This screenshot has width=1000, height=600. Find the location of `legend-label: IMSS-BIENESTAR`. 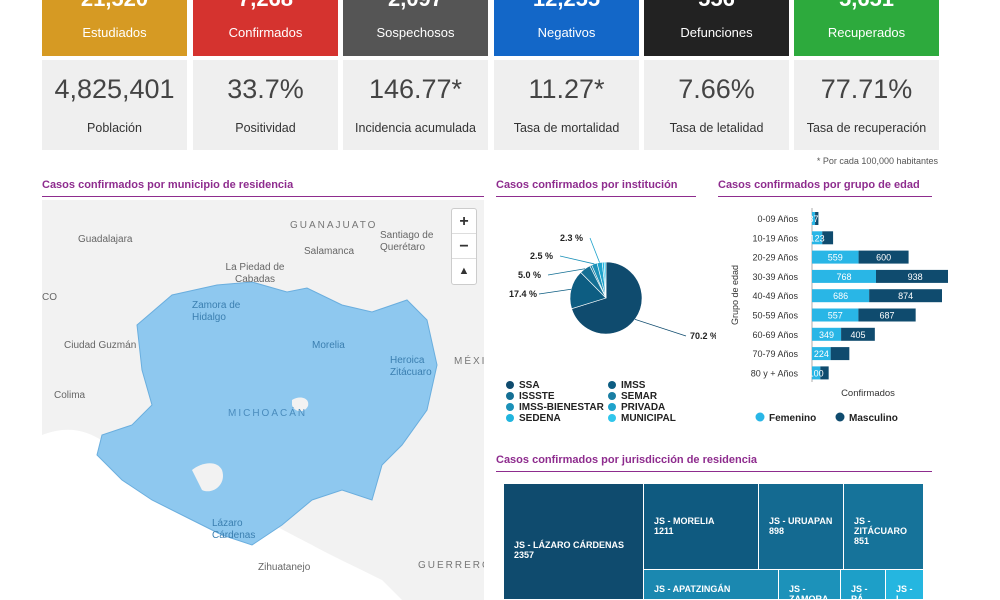

legend-label: IMSS-BIENESTAR is located at coordinates (561, 407).